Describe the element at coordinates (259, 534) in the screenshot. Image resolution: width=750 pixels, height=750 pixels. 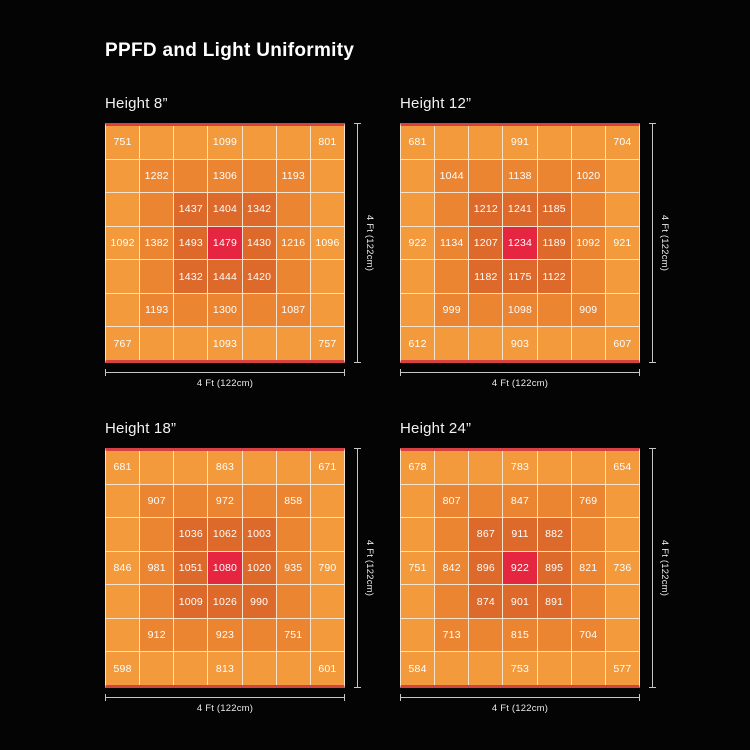
I see `heatmap-cell: 1003` at that location.